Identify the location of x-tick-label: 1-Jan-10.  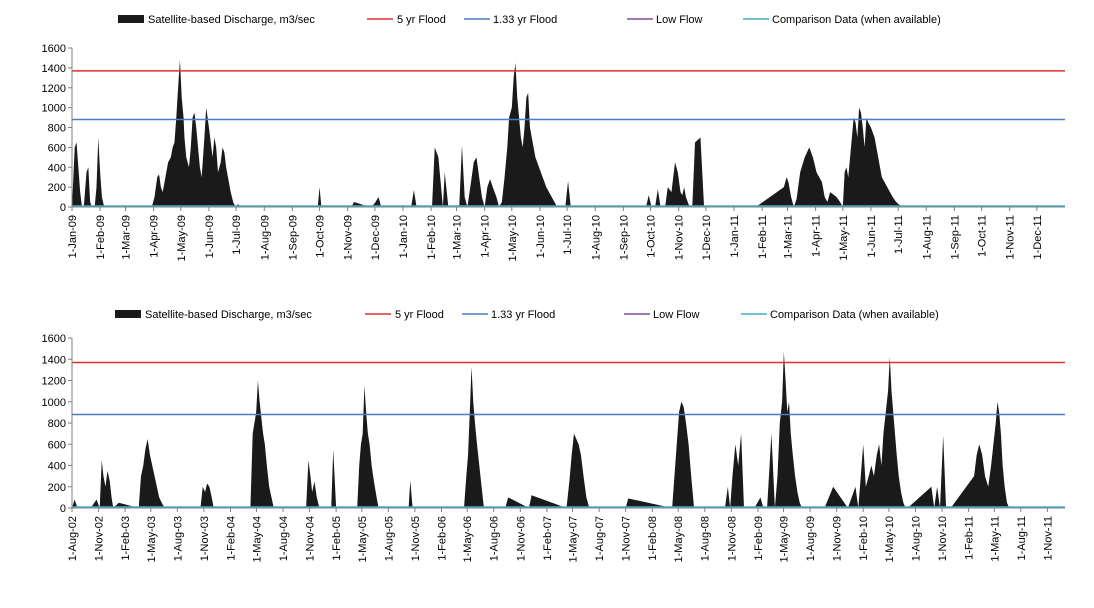
(404, 236).